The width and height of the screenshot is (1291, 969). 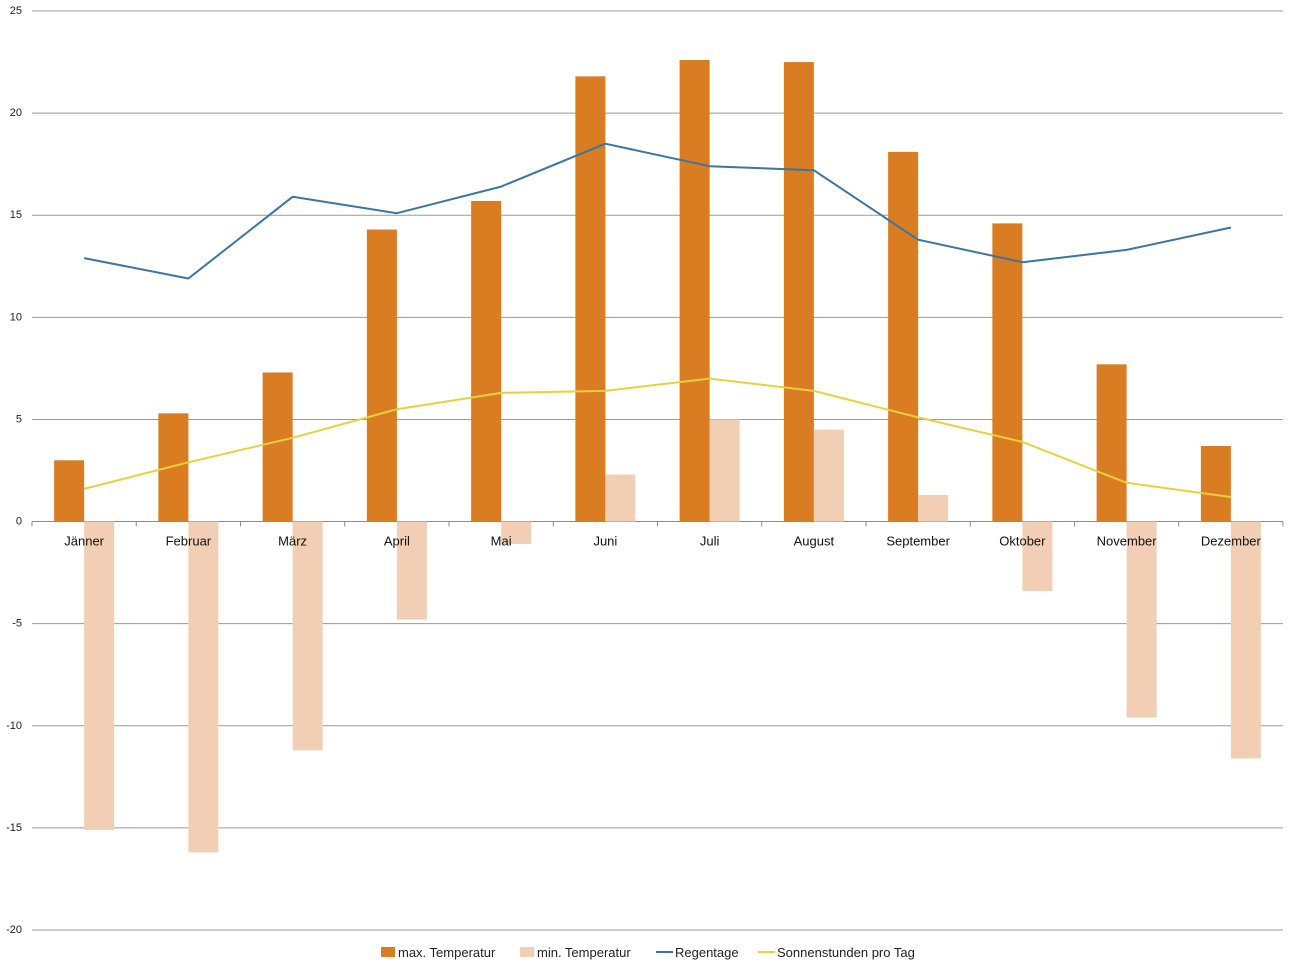 What do you see at coordinates (14, 828) in the screenshot?
I see `y-tick-label: -15` at bounding box center [14, 828].